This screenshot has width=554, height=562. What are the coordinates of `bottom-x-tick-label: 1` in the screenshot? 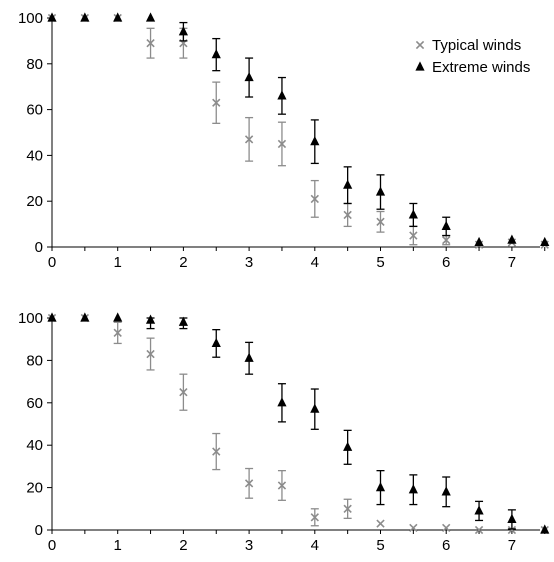 It's located at (118, 545).